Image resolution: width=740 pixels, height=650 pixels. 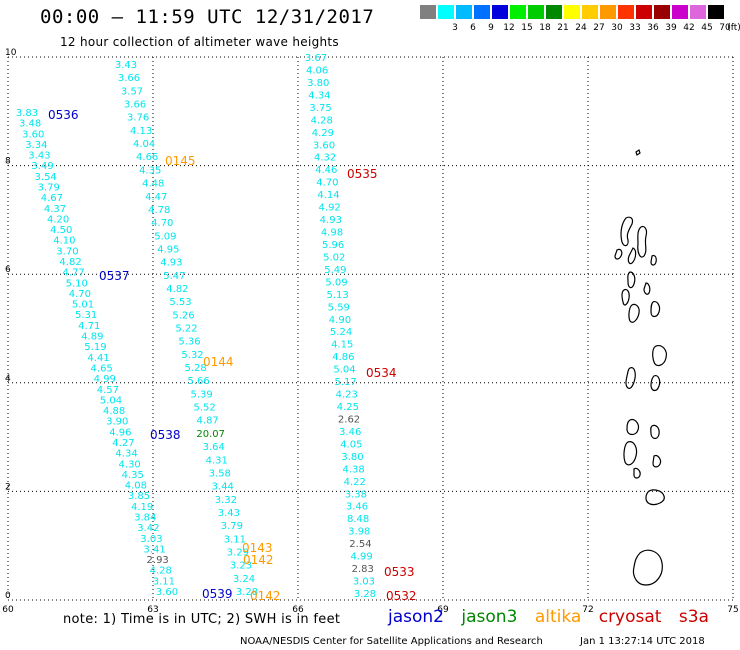 What do you see at coordinates (241, 566) in the screenshot?
I see `wave-height-value: 3.23` at bounding box center [241, 566].